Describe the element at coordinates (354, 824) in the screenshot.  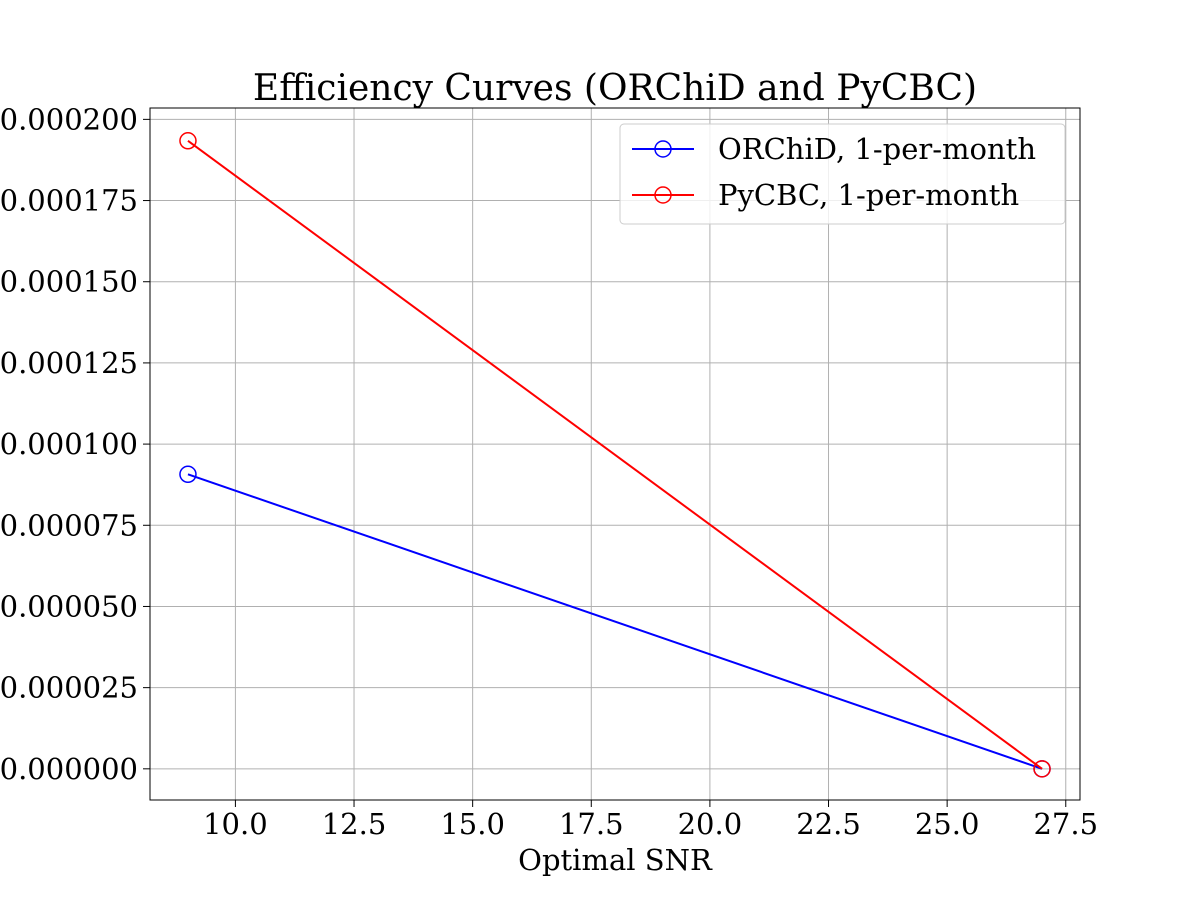
I see `x-tick-label: 12.5` at that location.